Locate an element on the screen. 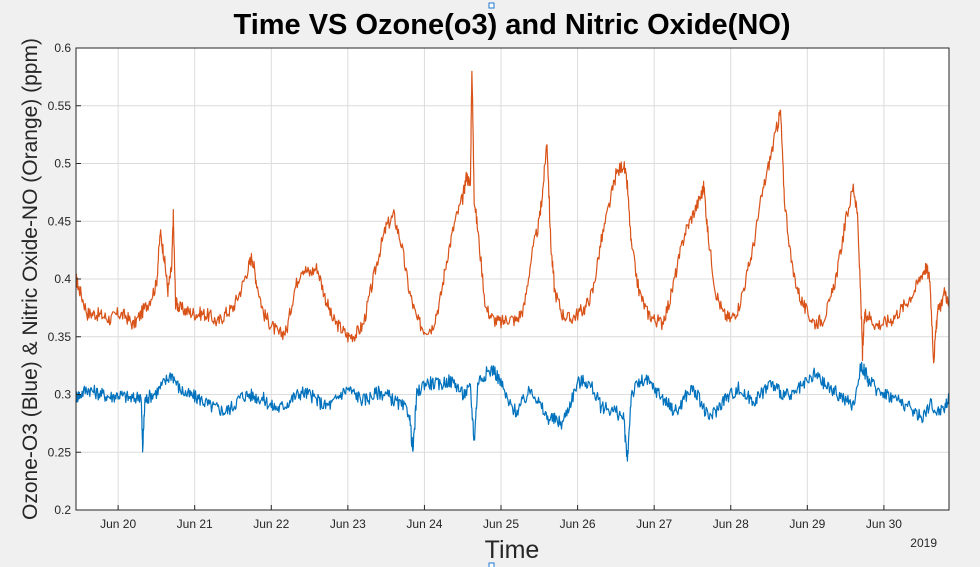  y-tick-label: 0.45 is located at coordinates (60, 221).